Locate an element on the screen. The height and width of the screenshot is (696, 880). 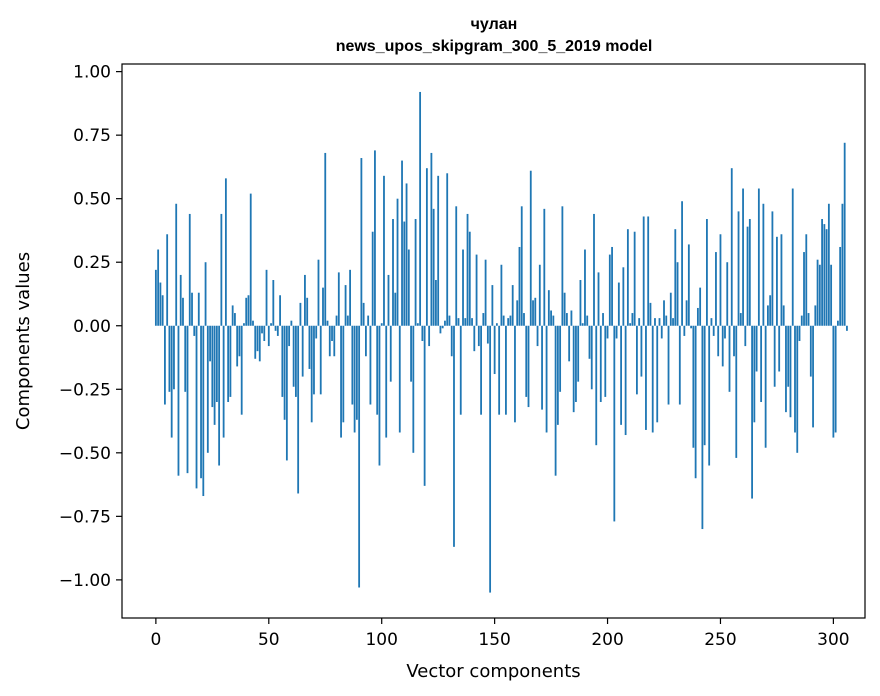
x-tick-label: 50 is located at coordinates (269, 640).